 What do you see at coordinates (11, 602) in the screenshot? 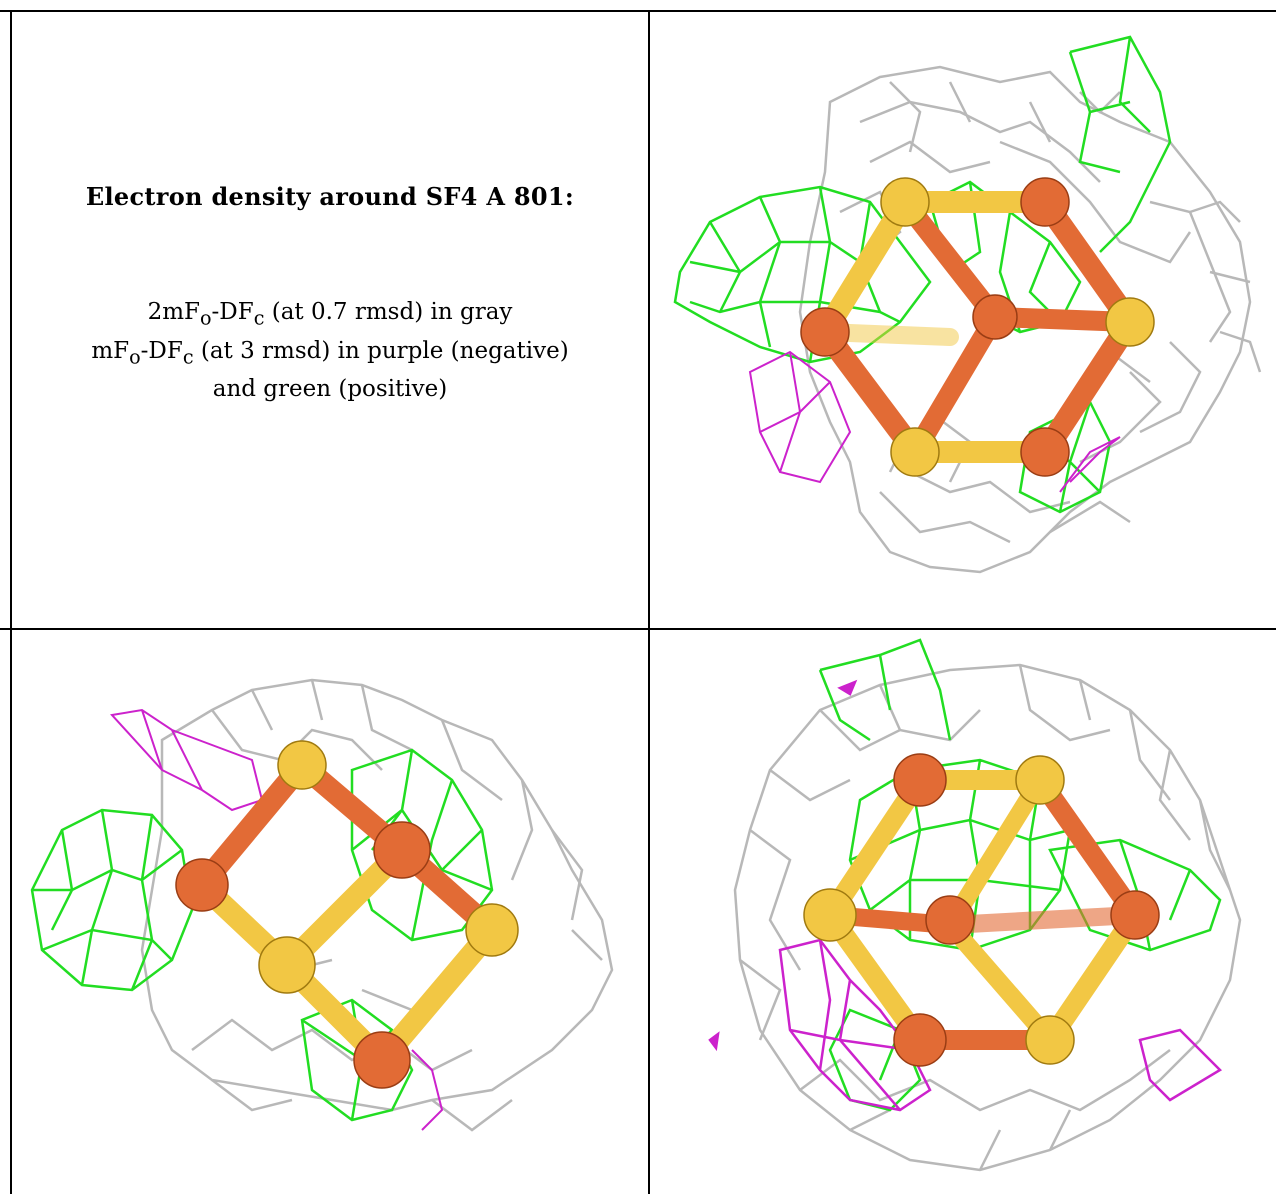
I see `border-left` at bounding box center [11, 602].